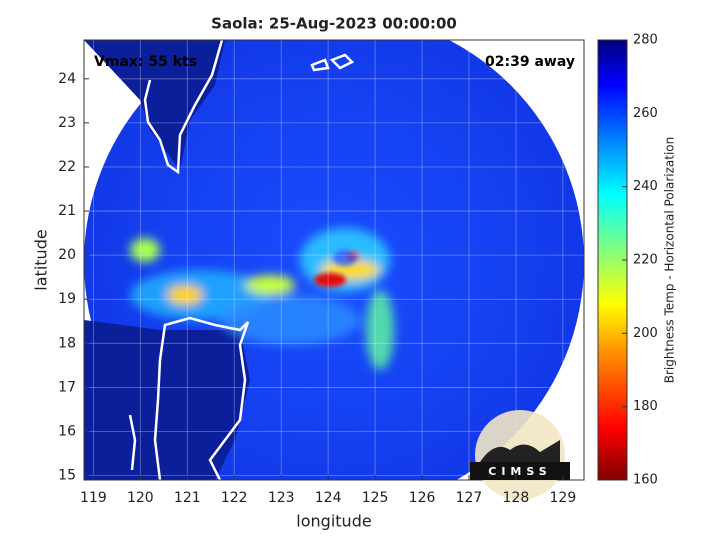  Describe the element at coordinates (67, 299) in the screenshot. I see `y-tick-label: 19` at that location.